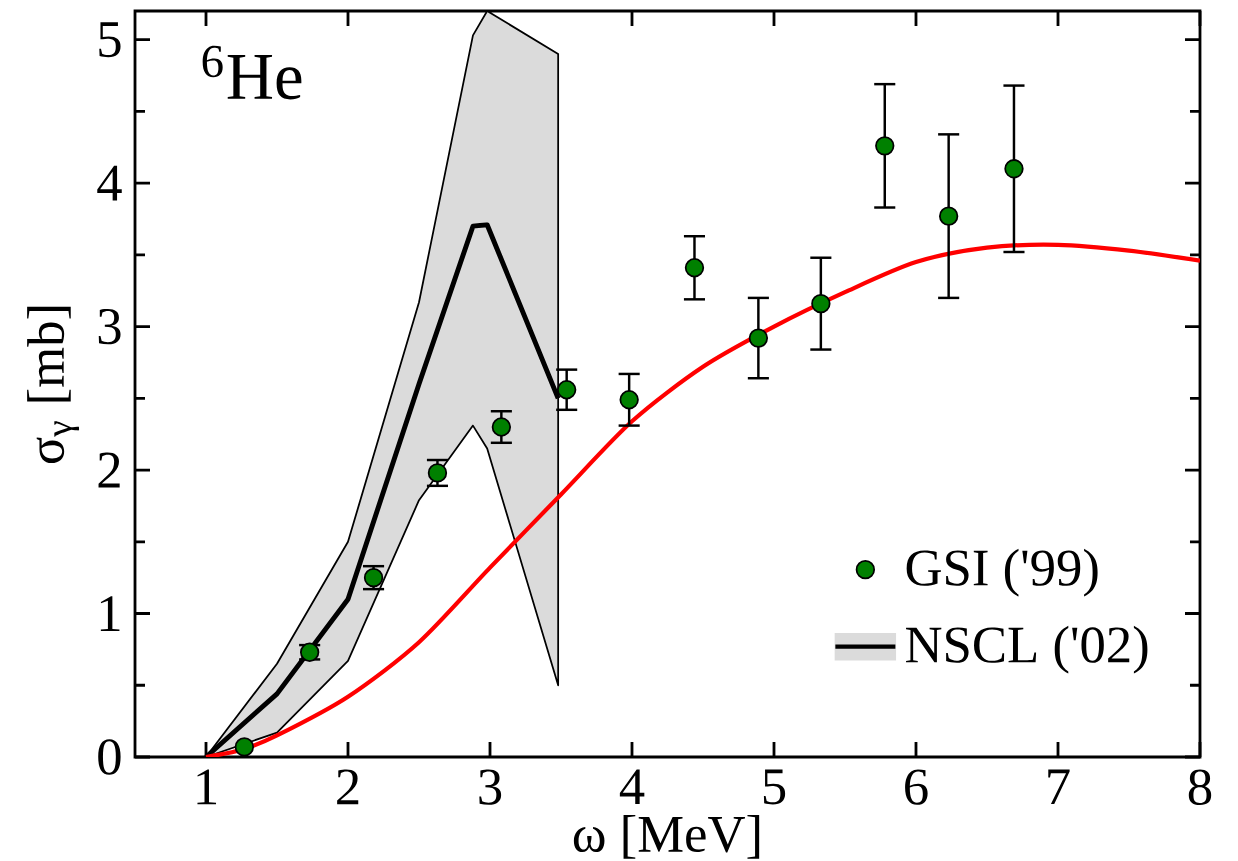 The width and height of the screenshot is (1238, 861). What do you see at coordinates (632, 787) in the screenshot?
I see `x-tick-label: 4` at bounding box center [632, 787].